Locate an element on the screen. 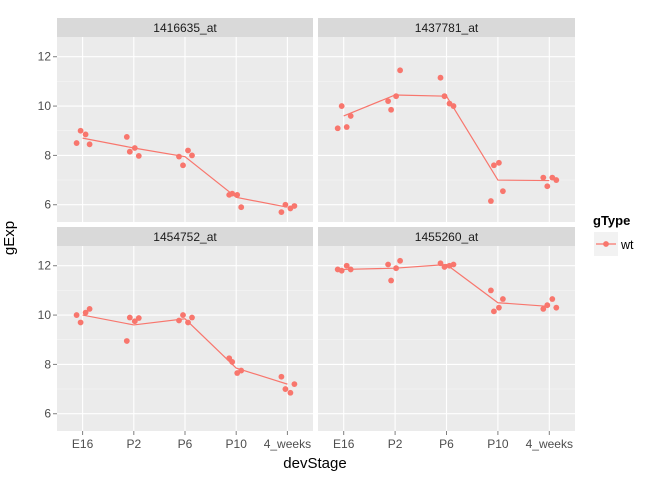  legend: gType wt is located at coordinates (613, 234).